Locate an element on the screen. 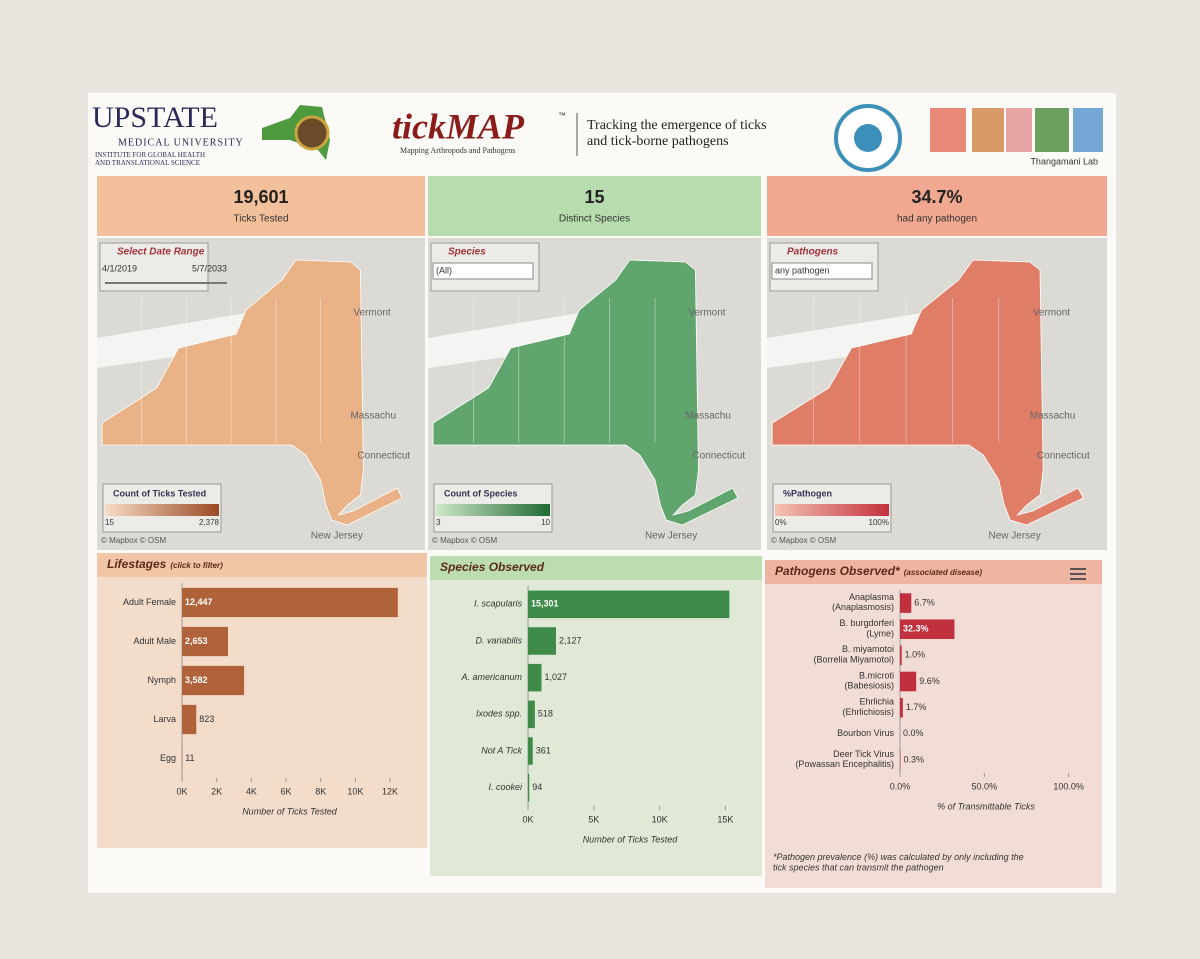 The height and width of the screenshot is (959, 1200). x-tick-label: 5K is located at coordinates (593, 819).